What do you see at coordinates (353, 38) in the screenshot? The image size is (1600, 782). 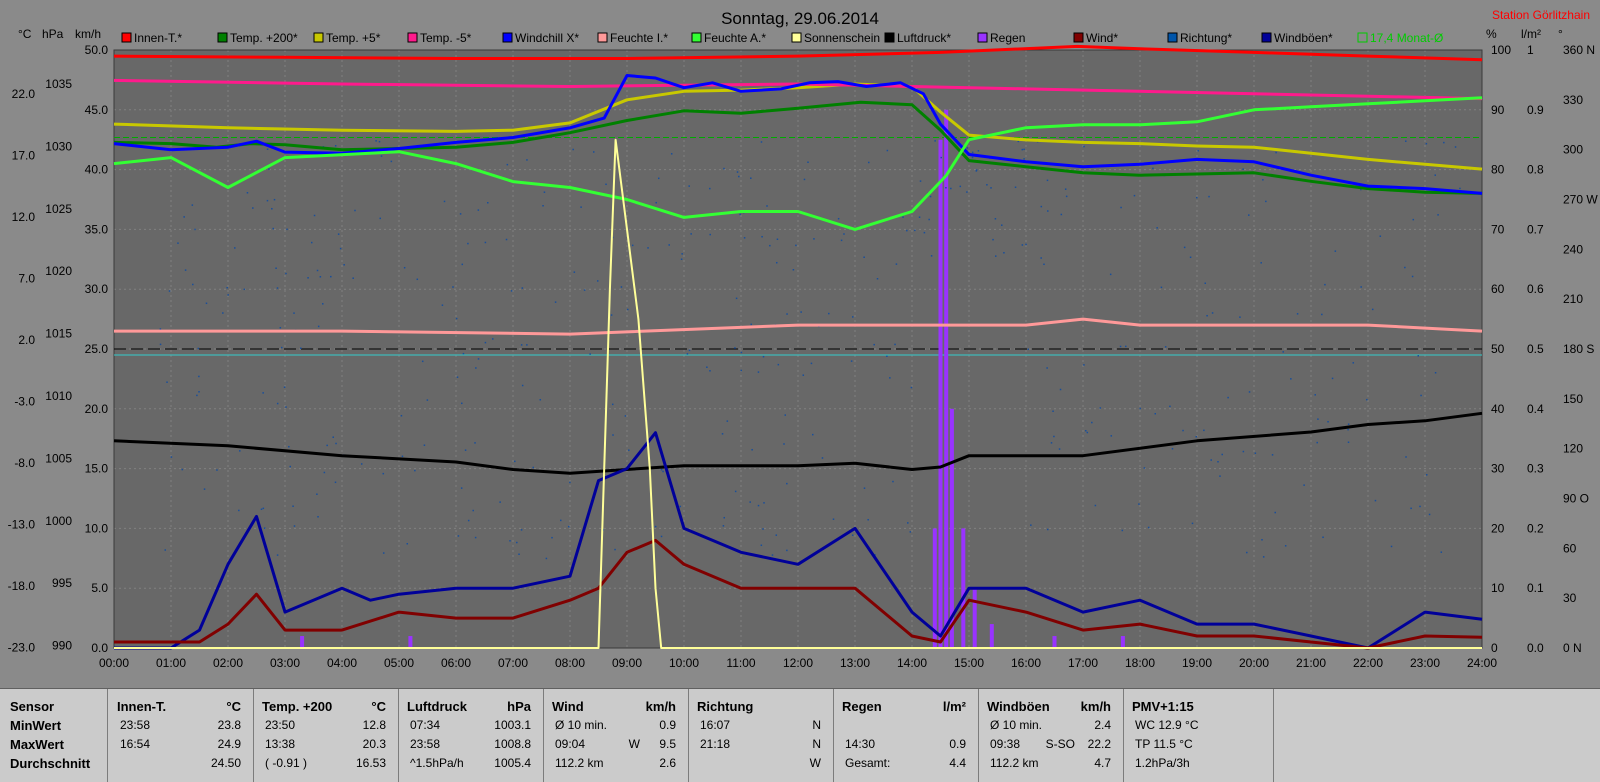 I see `legend-label-temp-5: Temp. +5*` at bounding box center [353, 38].